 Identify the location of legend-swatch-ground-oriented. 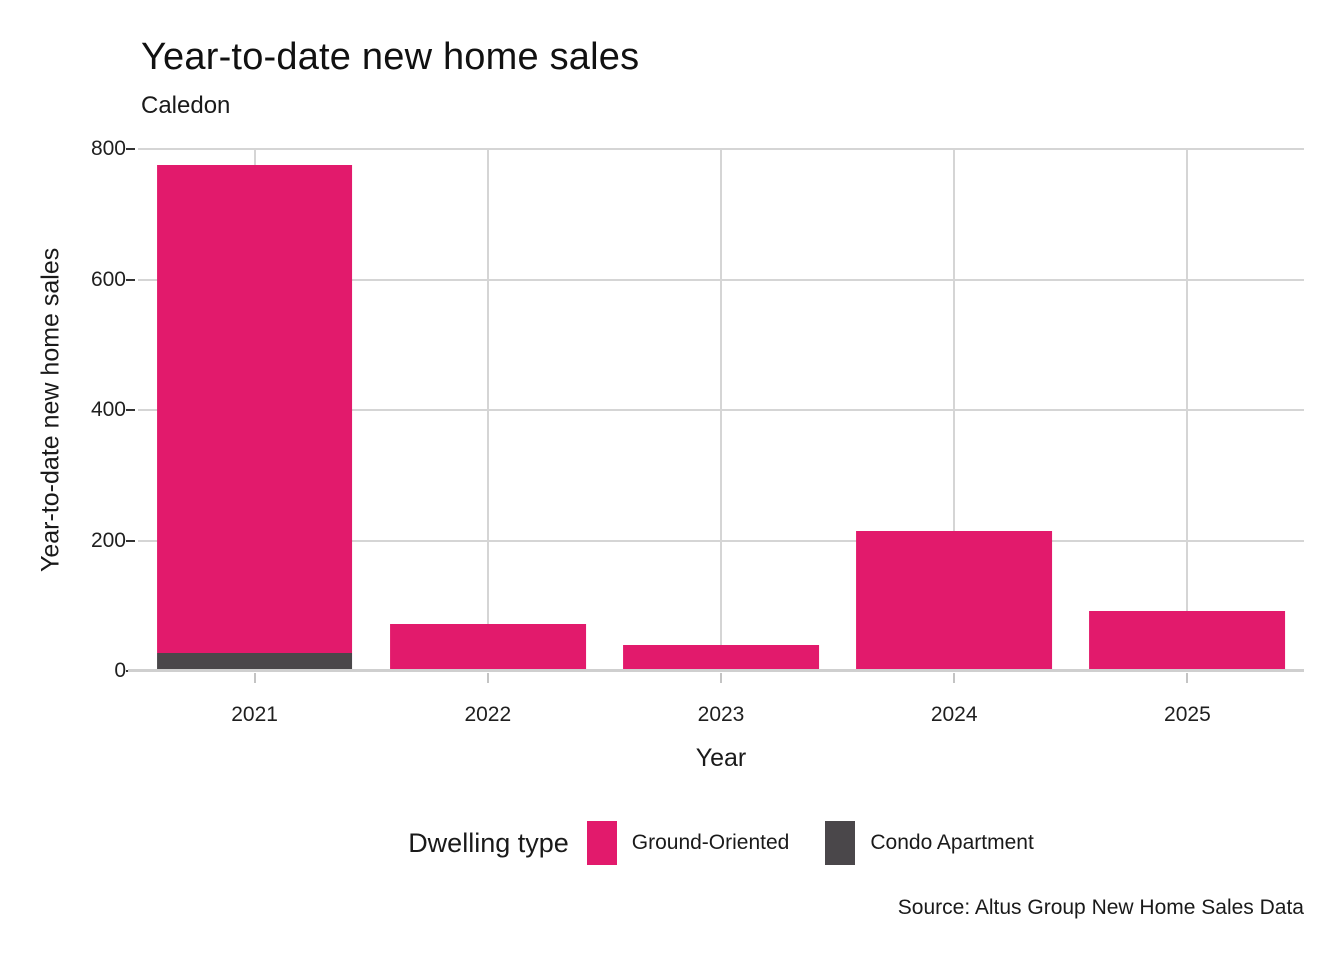
(601, 843).